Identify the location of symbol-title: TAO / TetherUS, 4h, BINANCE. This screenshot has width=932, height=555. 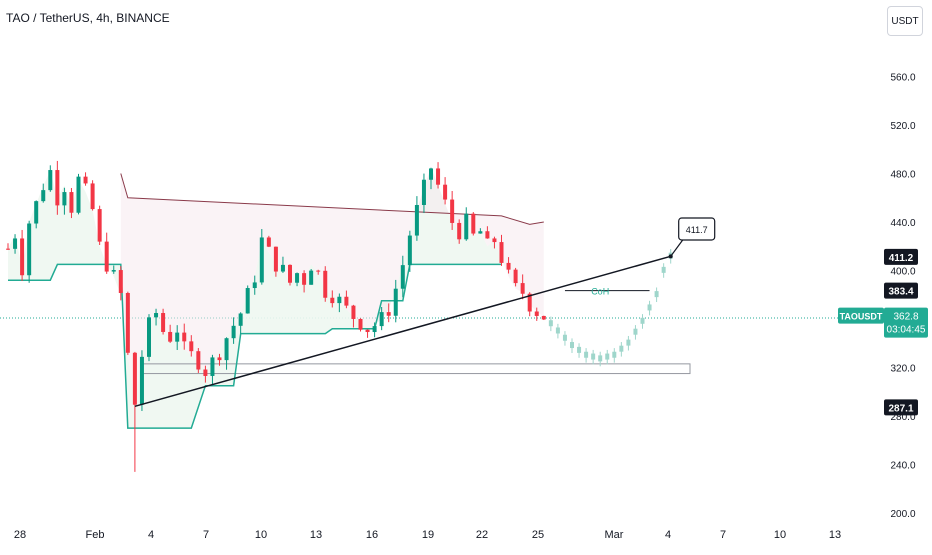
(88, 18).